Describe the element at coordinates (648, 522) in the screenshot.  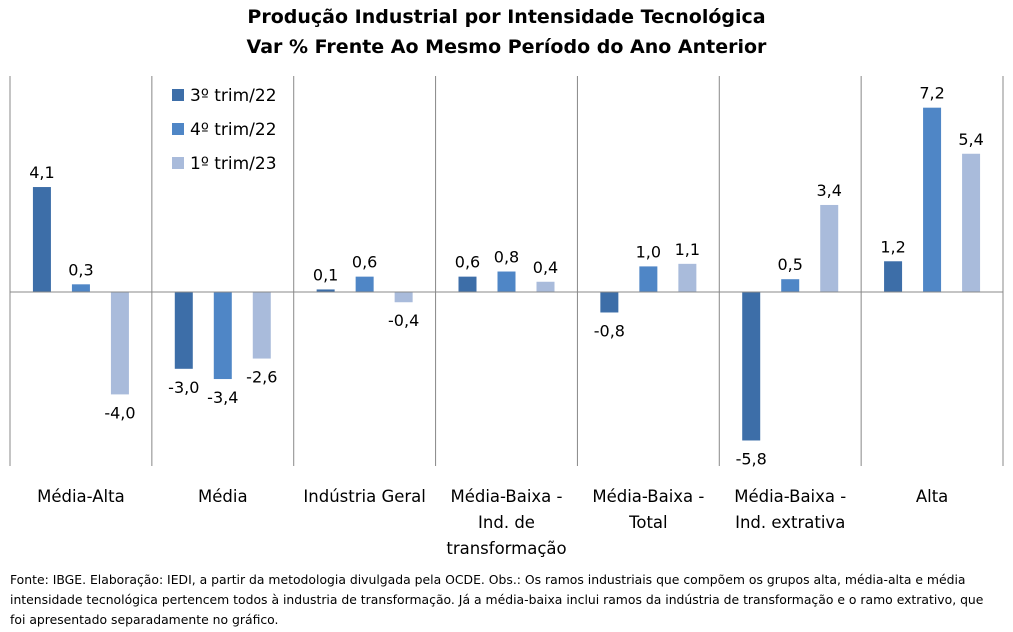
I see `x-tick-label: Total` at that location.